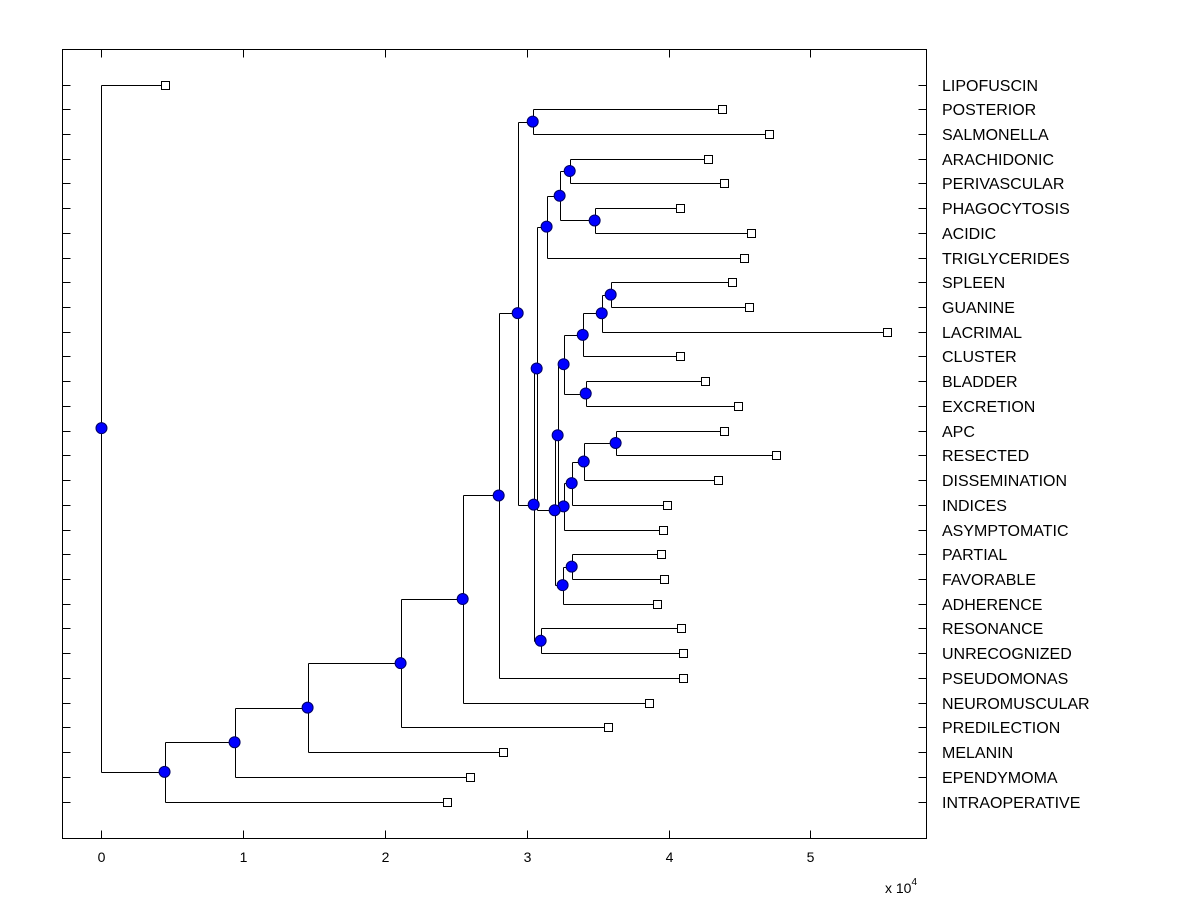 This screenshot has height=900, width=1200. I want to click on leaf-label: ACIDIC, so click(969, 234).